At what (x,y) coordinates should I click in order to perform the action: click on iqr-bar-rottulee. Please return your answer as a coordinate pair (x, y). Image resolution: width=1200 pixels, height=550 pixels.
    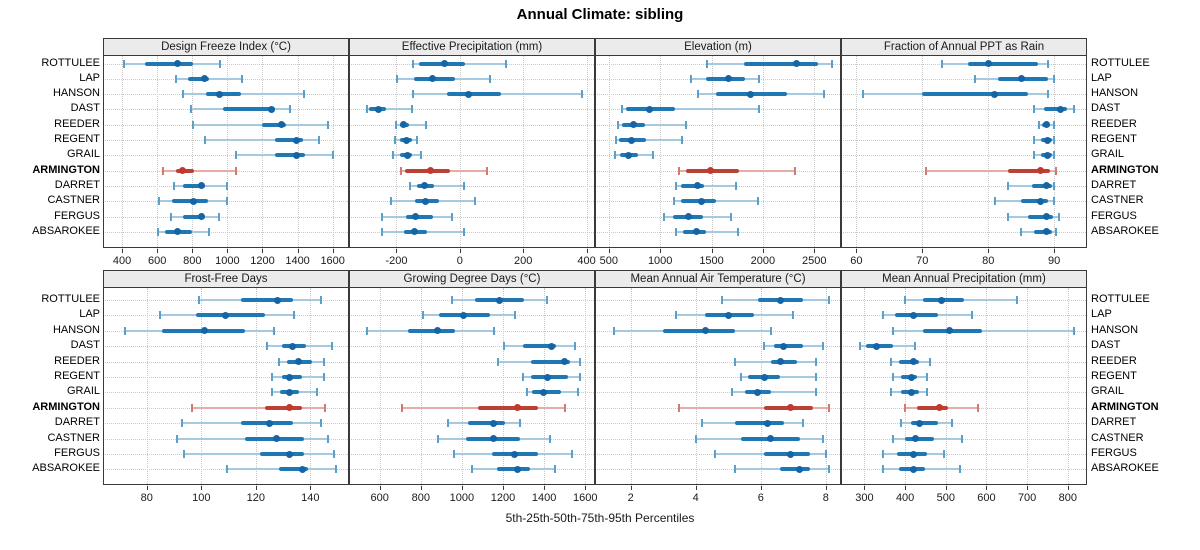
    Looking at the image, I should click on (169, 63).